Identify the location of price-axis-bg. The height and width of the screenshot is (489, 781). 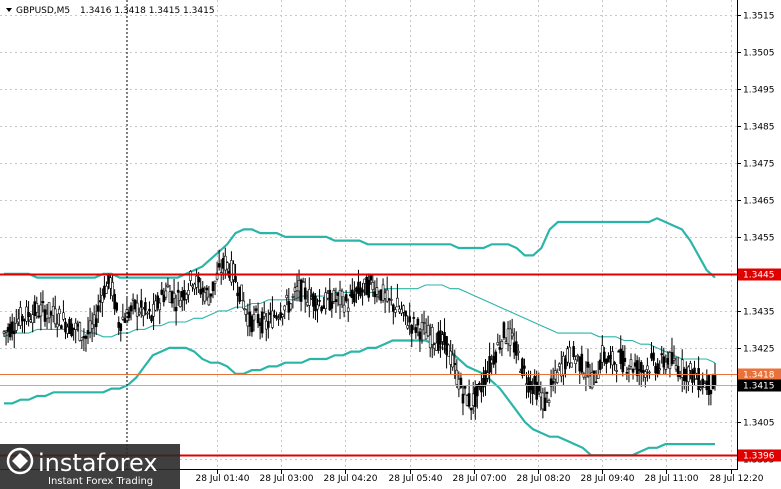
(759, 244).